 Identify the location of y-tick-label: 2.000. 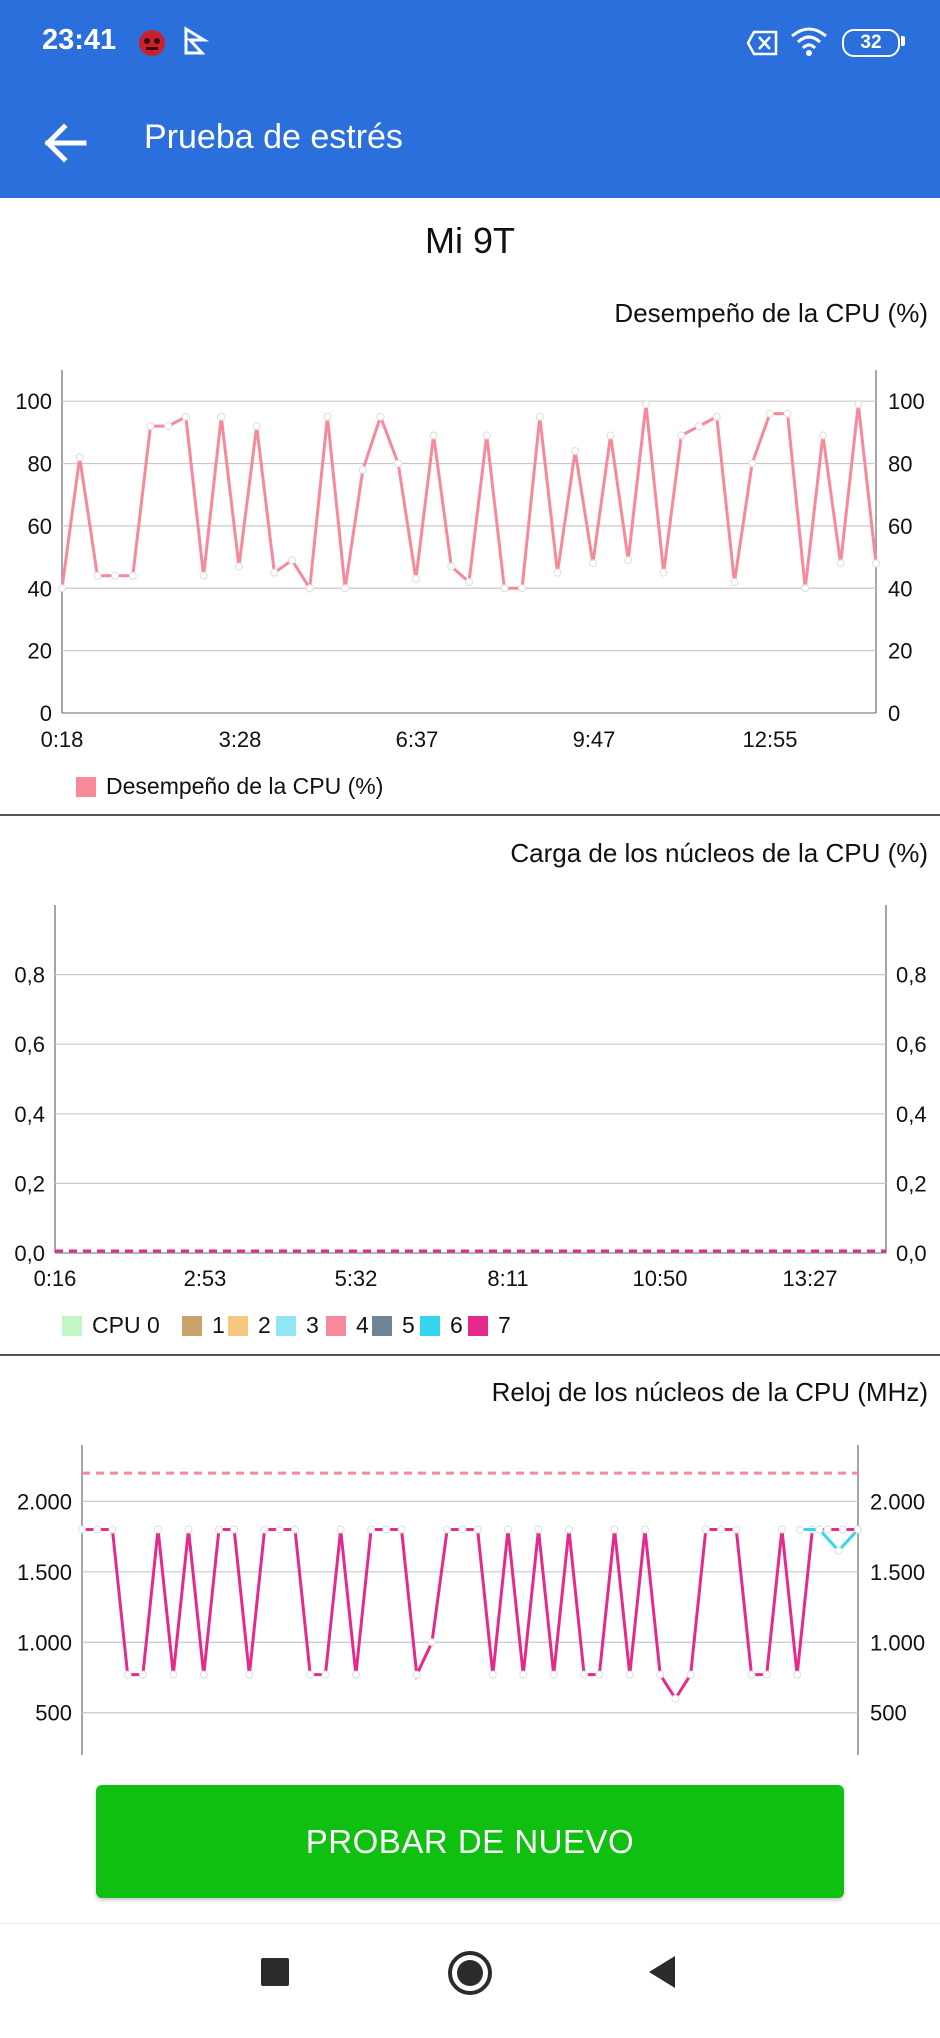
(44, 1501).